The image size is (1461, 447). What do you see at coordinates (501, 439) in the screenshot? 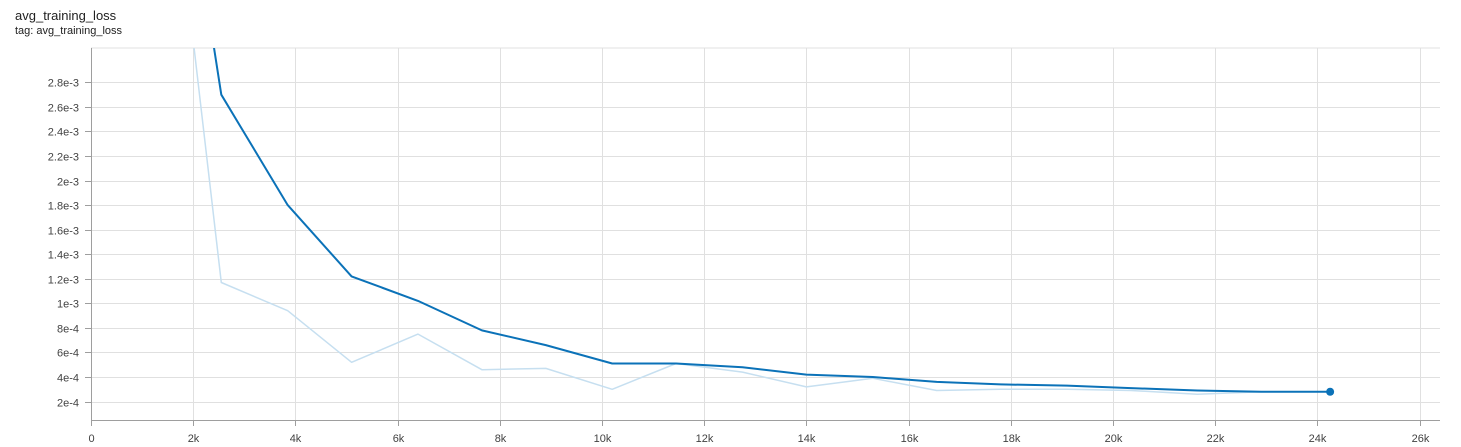
I see `x-tick-label: 8k` at bounding box center [501, 439].